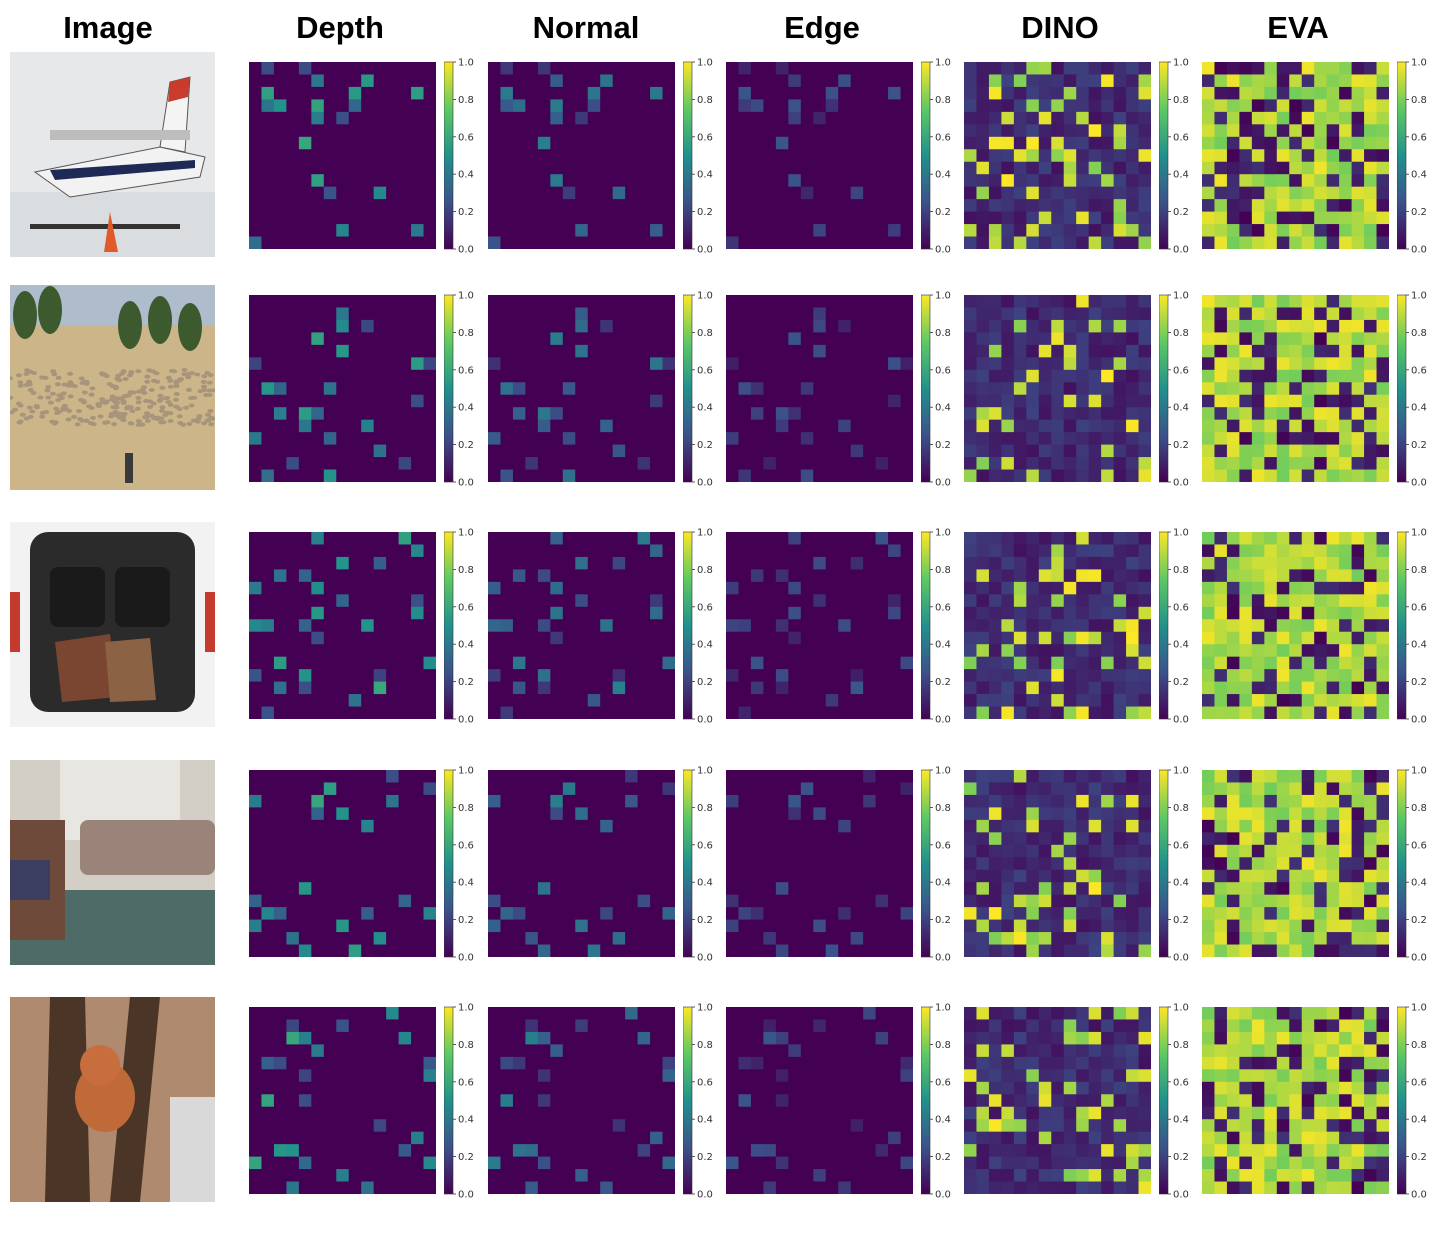  I want to click on colorbar-tick-label: 1.0, so click(705, 771).